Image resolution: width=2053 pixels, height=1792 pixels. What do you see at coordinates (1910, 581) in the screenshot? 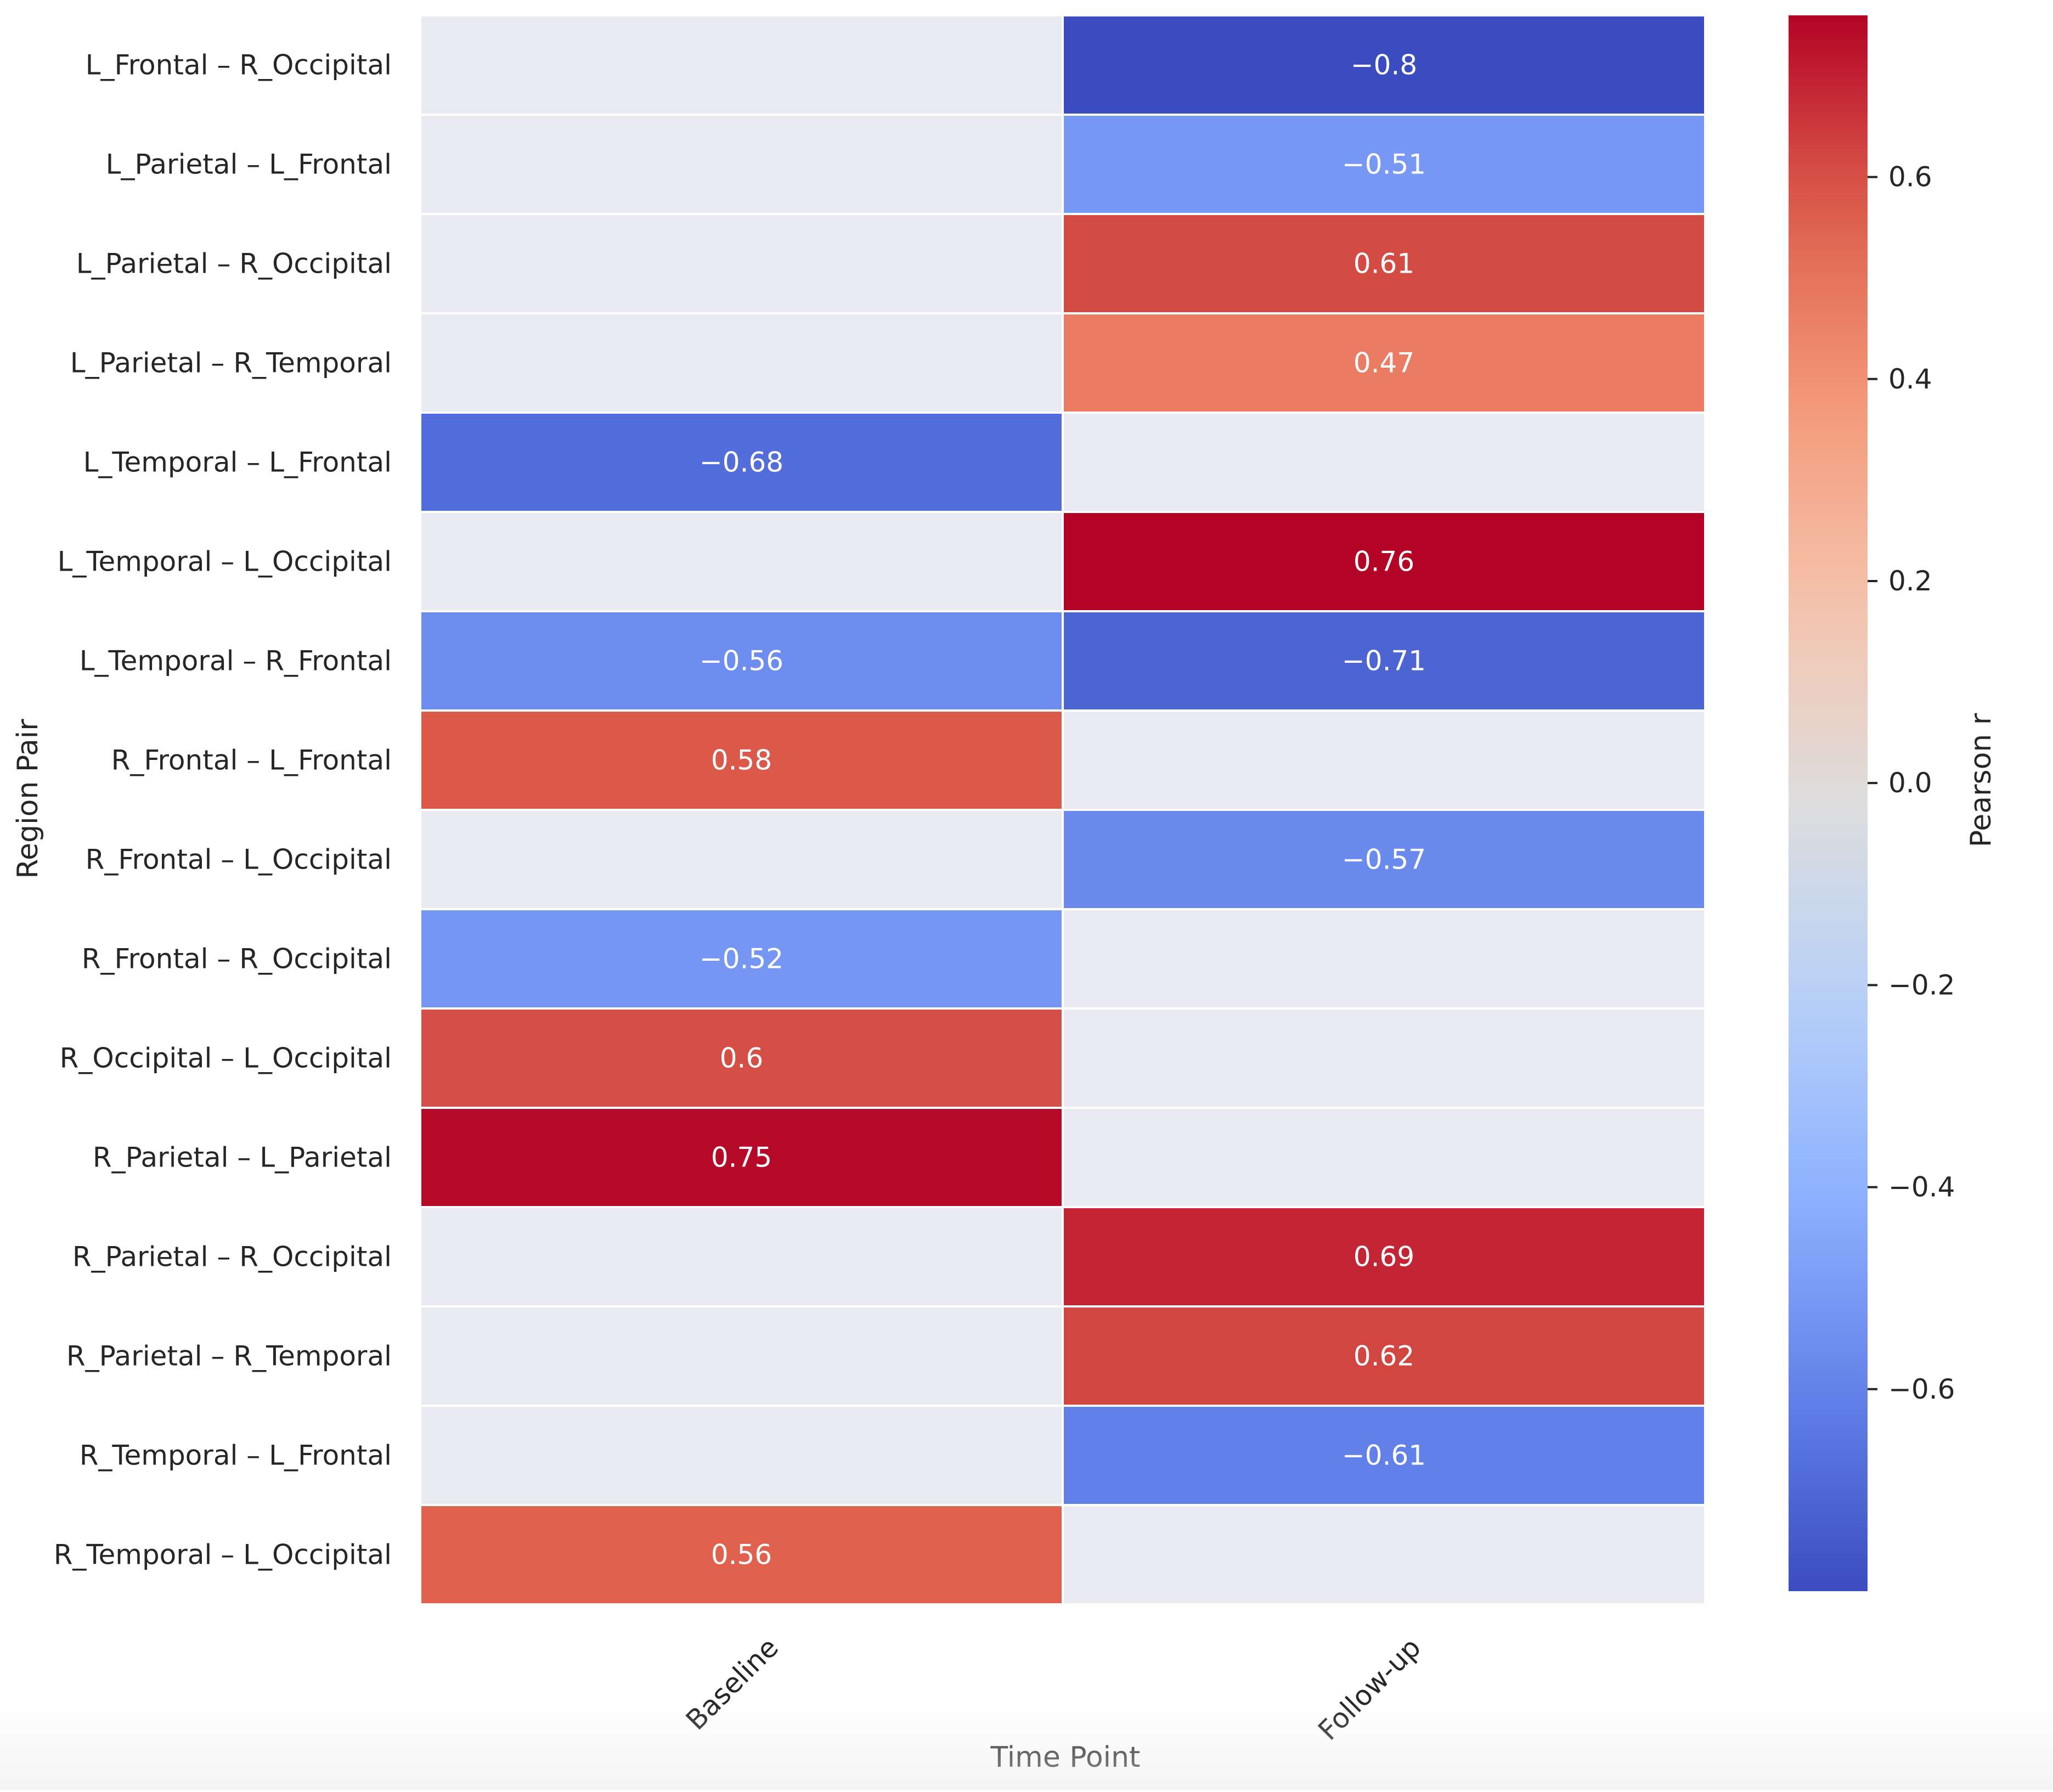
I see `colorbar-tick-label: 0.2` at bounding box center [1910, 581].